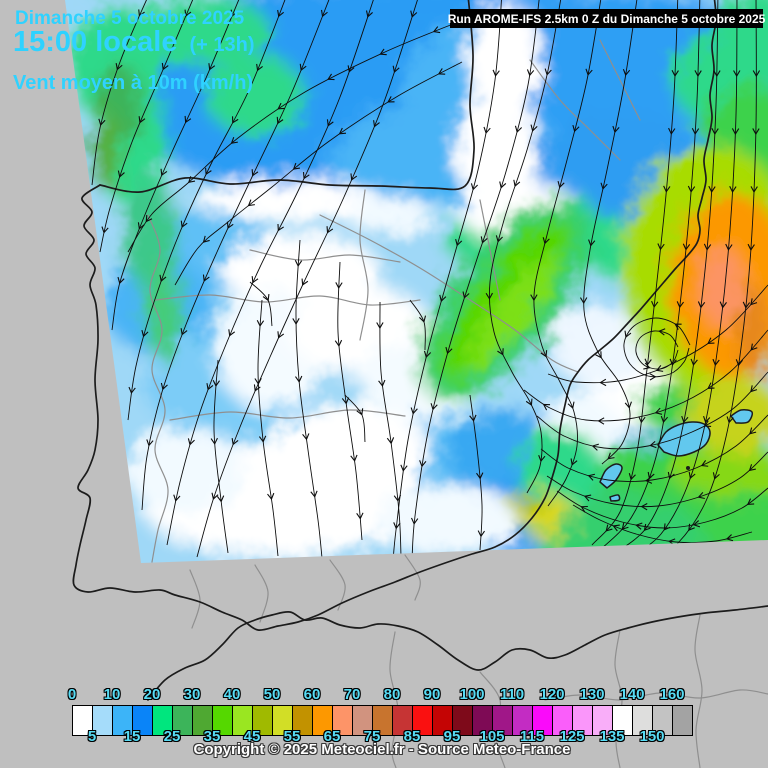 Image resolution: width=768 pixels, height=768 pixels. What do you see at coordinates (272, 694) in the screenshot?
I see `wind-scale-number: 50` at bounding box center [272, 694].